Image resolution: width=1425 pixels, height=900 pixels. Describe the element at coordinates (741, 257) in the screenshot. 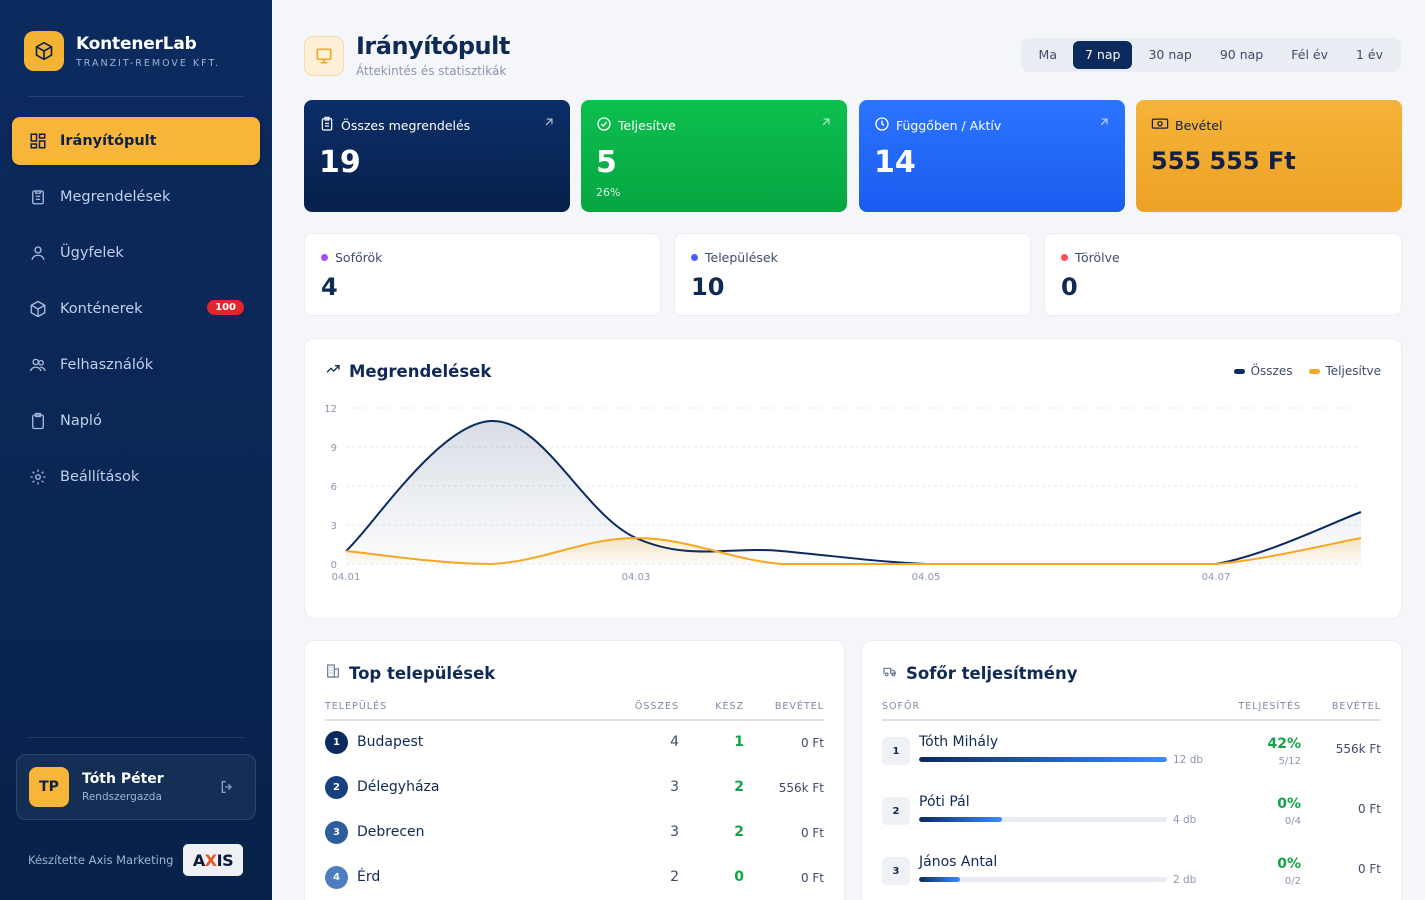

I see `mini-label: Települések` at that location.